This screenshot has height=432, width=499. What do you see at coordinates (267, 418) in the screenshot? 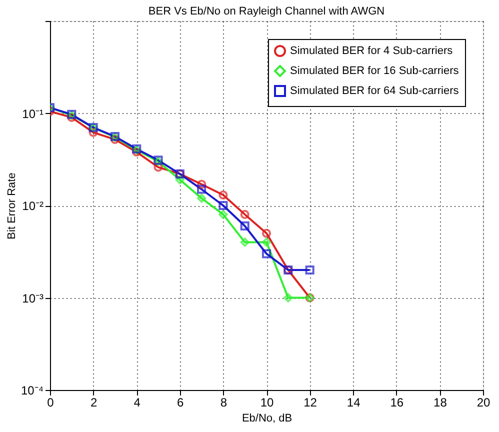
I see `x-axis-title: Eb/No, dB` at bounding box center [267, 418].